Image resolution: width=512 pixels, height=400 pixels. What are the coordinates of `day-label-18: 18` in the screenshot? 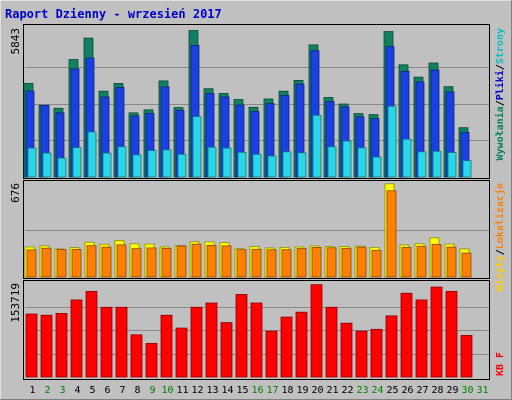 It's located at (287, 390).